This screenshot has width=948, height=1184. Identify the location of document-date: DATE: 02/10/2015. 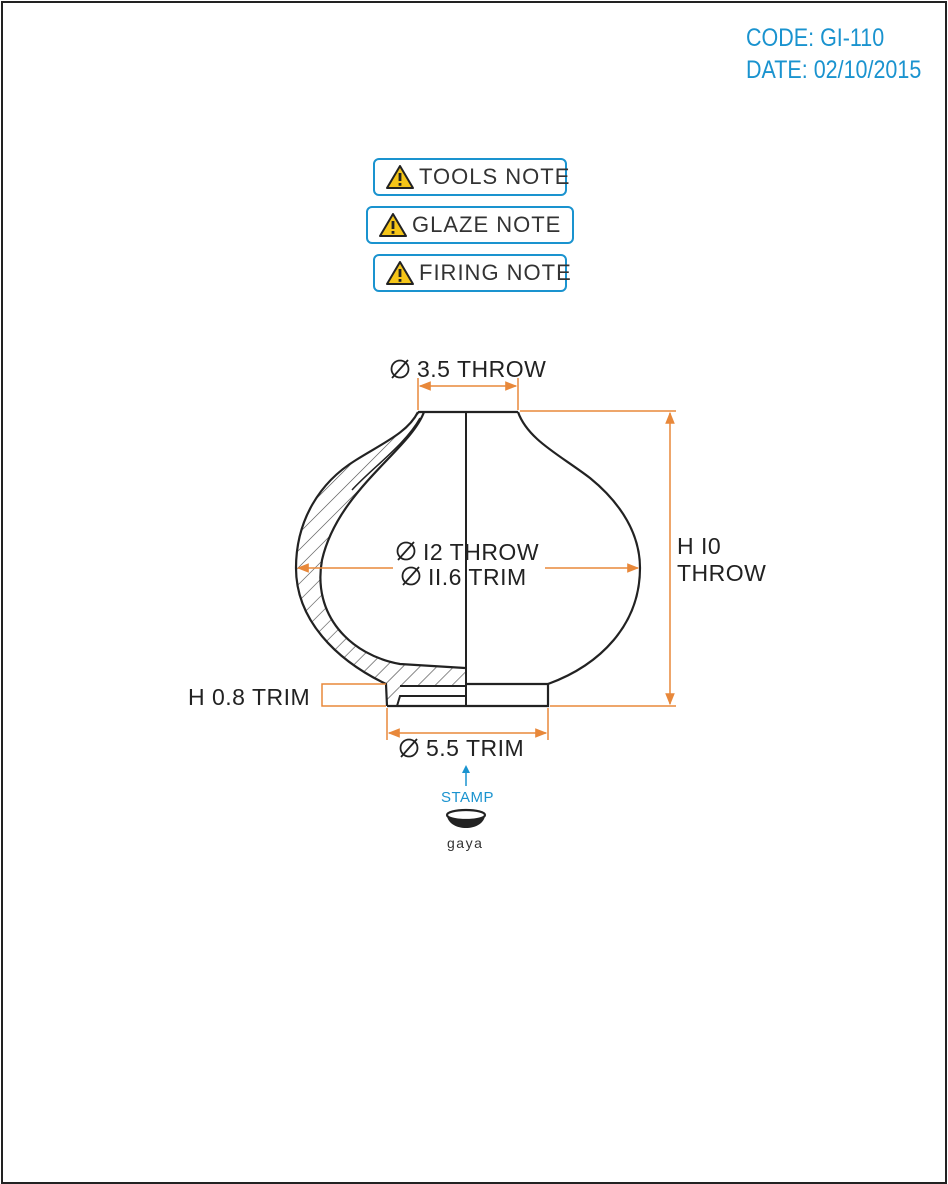
(834, 70).